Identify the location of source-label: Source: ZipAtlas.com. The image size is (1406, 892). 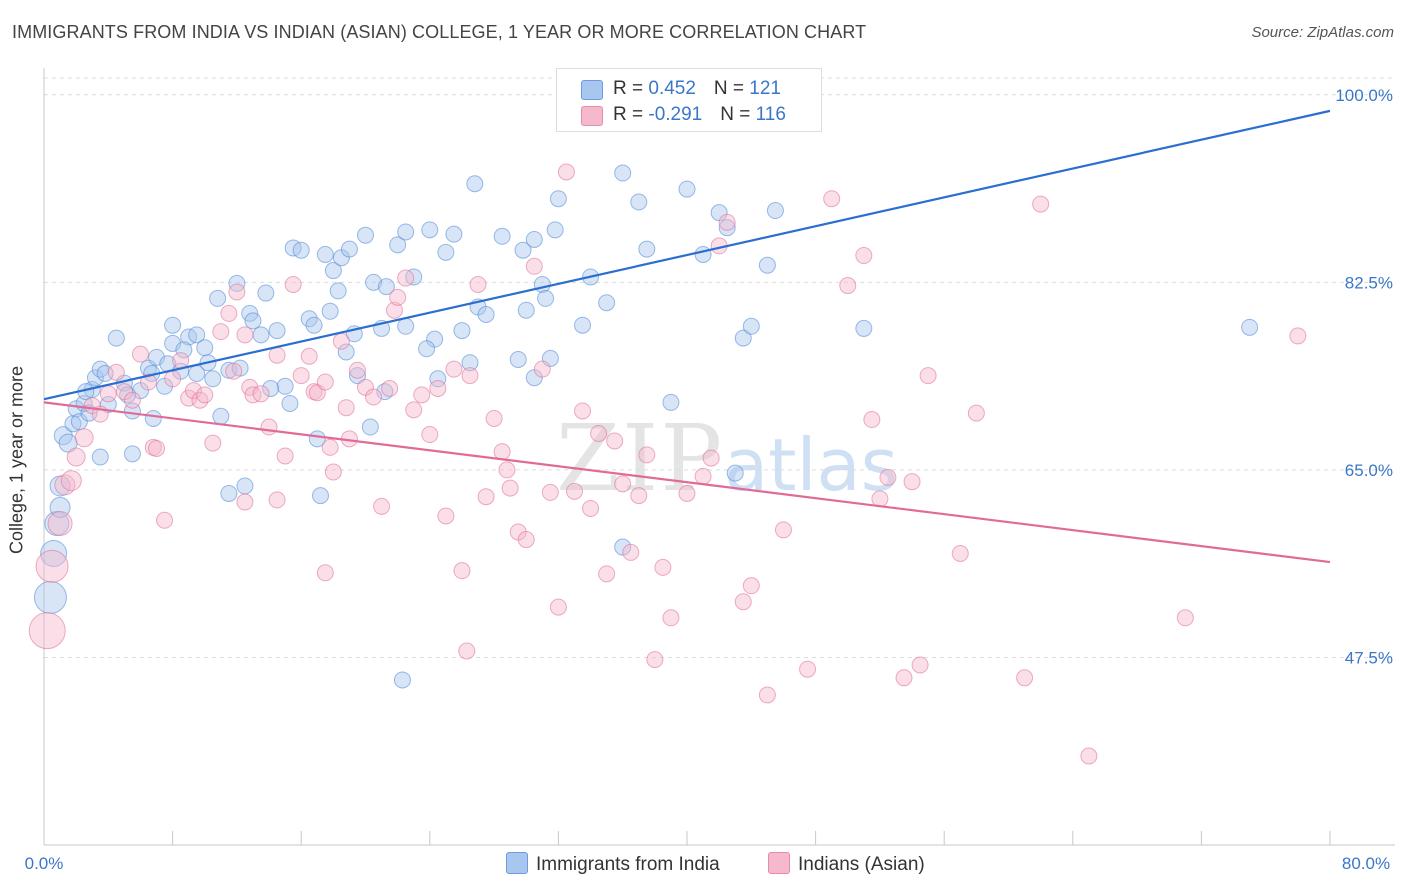
(1322, 32).